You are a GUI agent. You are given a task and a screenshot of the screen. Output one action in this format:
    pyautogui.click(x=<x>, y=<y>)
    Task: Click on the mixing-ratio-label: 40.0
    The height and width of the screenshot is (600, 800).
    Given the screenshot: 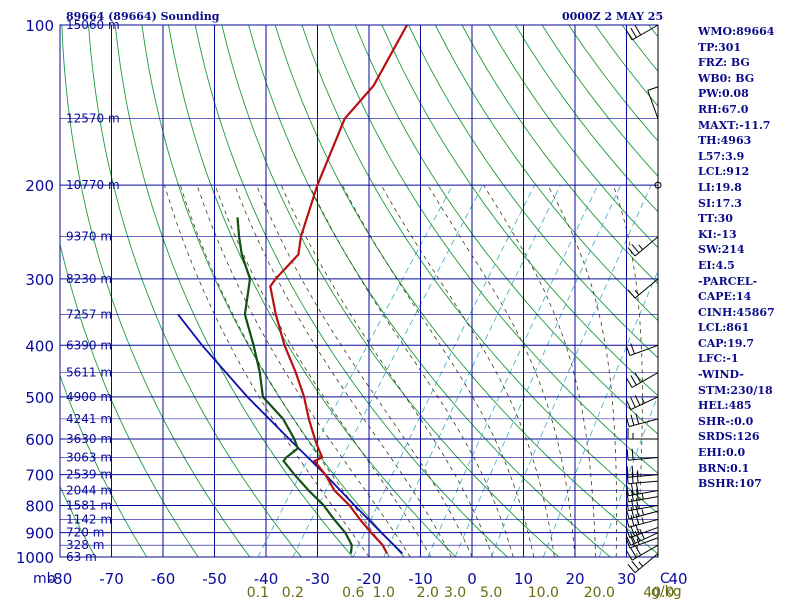 What is the action you would take?
    pyautogui.click(x=658, y=592)
    